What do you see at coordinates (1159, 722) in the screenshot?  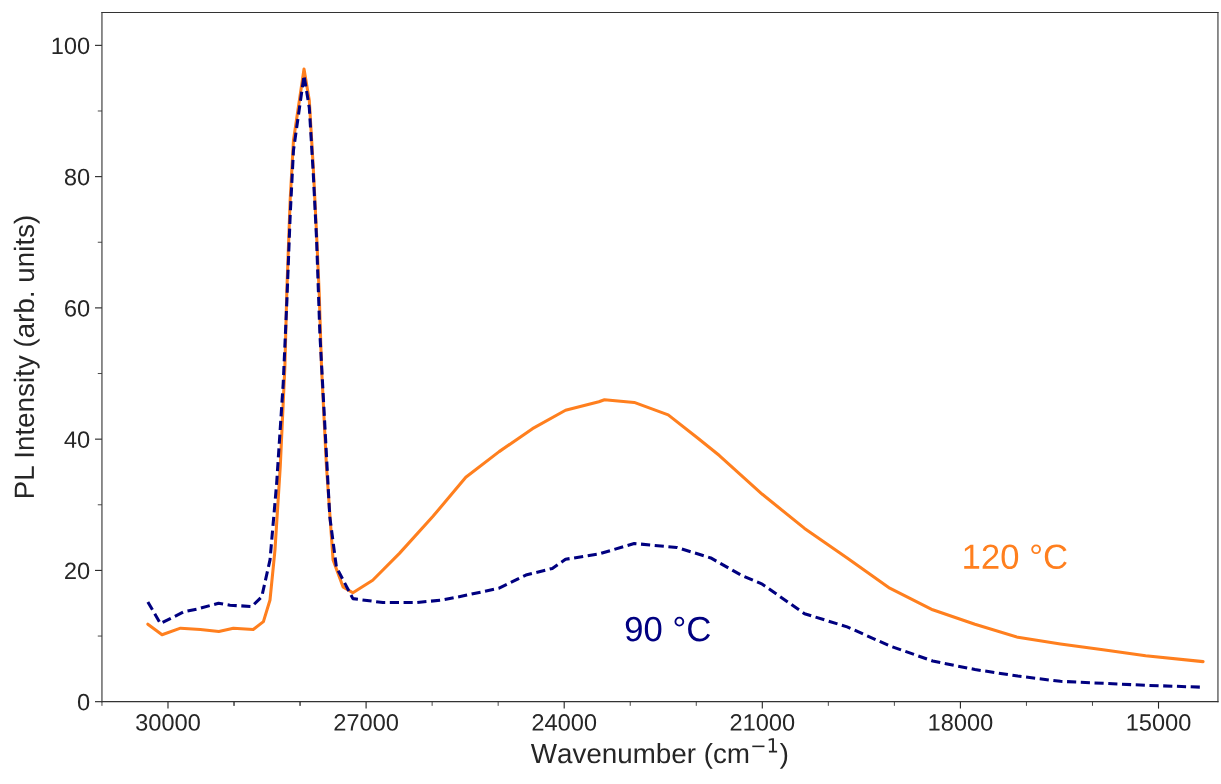 I see `x-tick-label: 15000` at bounding box center [1159, 722].